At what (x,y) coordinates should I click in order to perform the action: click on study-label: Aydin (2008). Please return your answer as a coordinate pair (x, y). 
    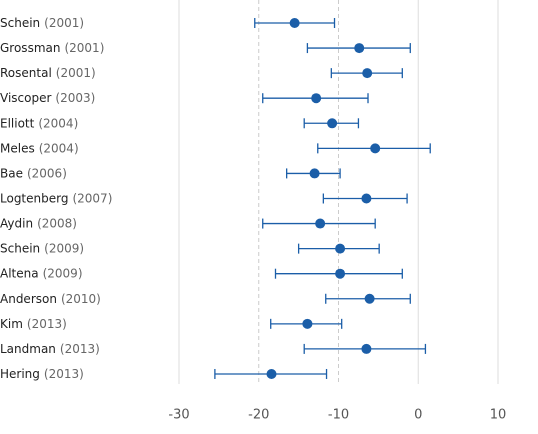
    Looking at the image, I should click on (38, 223).